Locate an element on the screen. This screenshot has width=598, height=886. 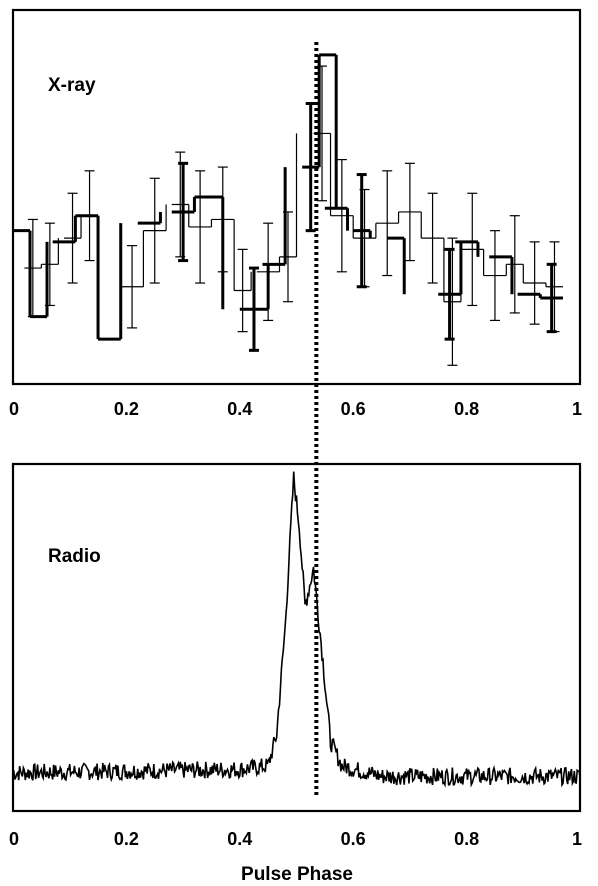
xray-tick-label-2: 0.4 is located at coordinates (239, 409).